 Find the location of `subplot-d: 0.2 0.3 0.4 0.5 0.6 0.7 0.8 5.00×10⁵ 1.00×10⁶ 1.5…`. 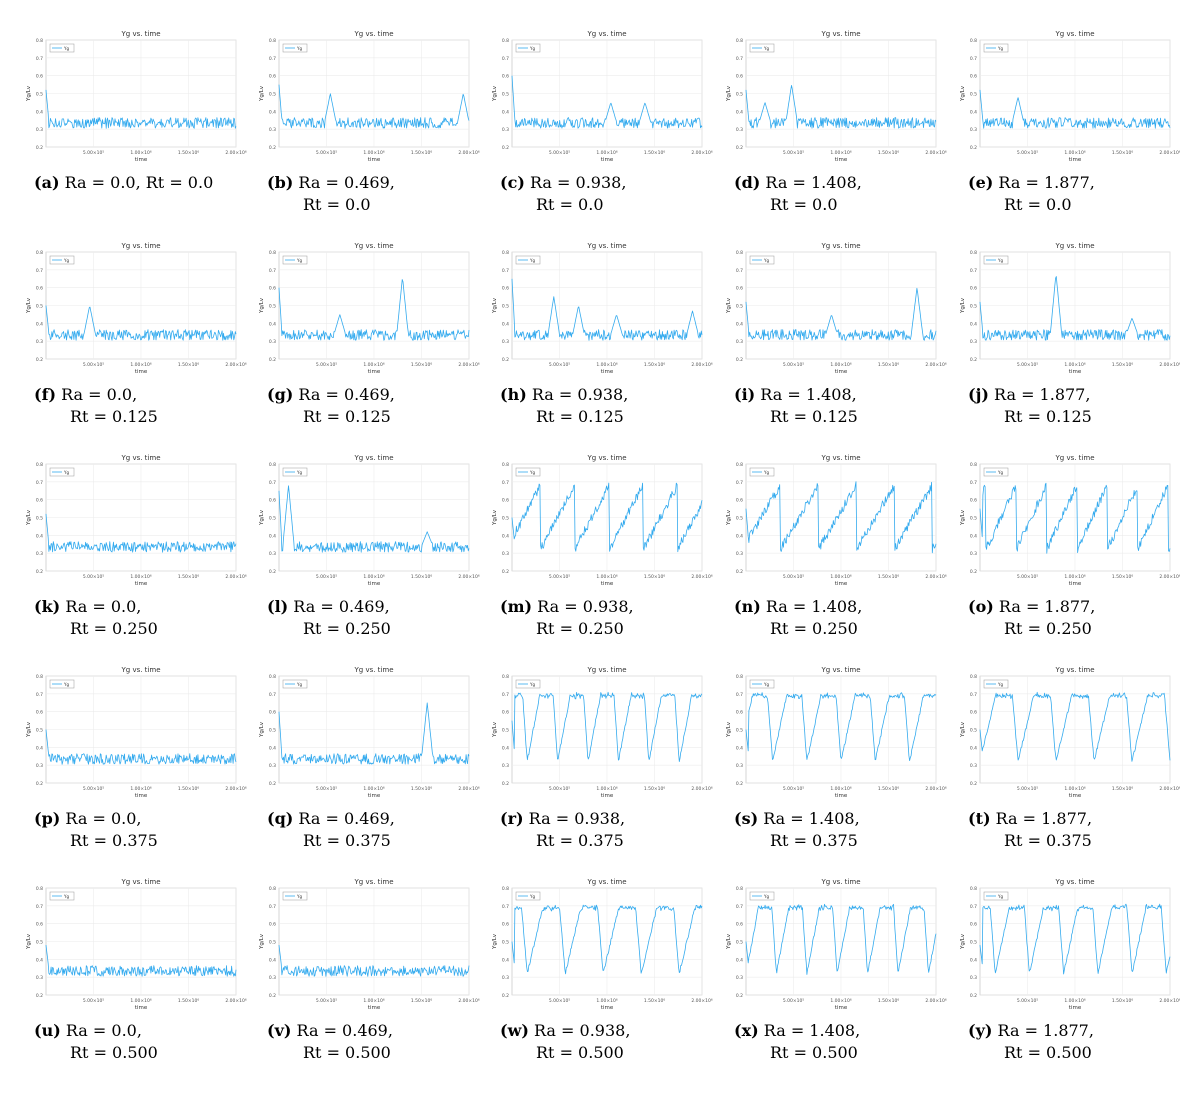

subplot-d: 0.2 0.3 0.4 0.5 0.6 0.7 0.8 5.00×10⁵ 1.00×10⁶ 1.5… is located at coordinates (829, 128).